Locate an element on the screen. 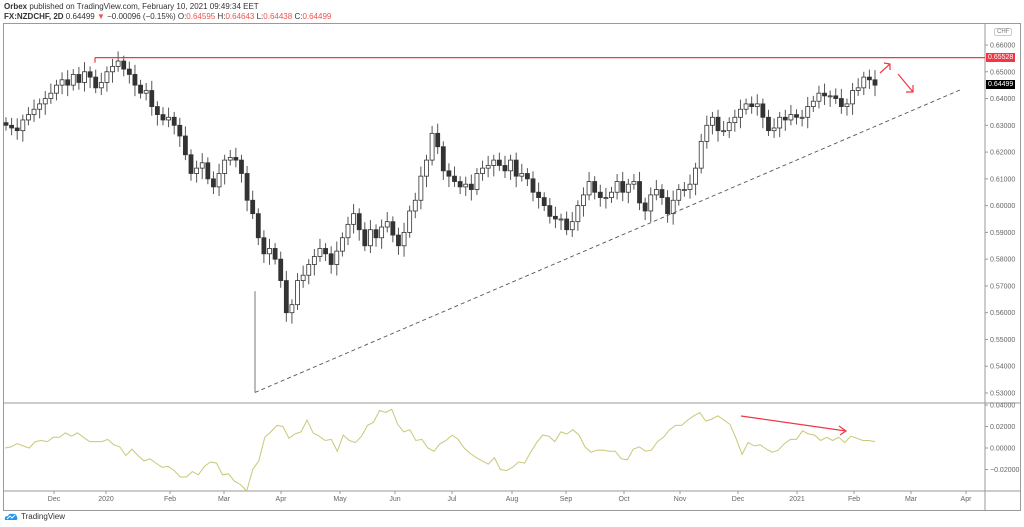  svg-text: 0.61000 is located at coordinates (1002, 179).